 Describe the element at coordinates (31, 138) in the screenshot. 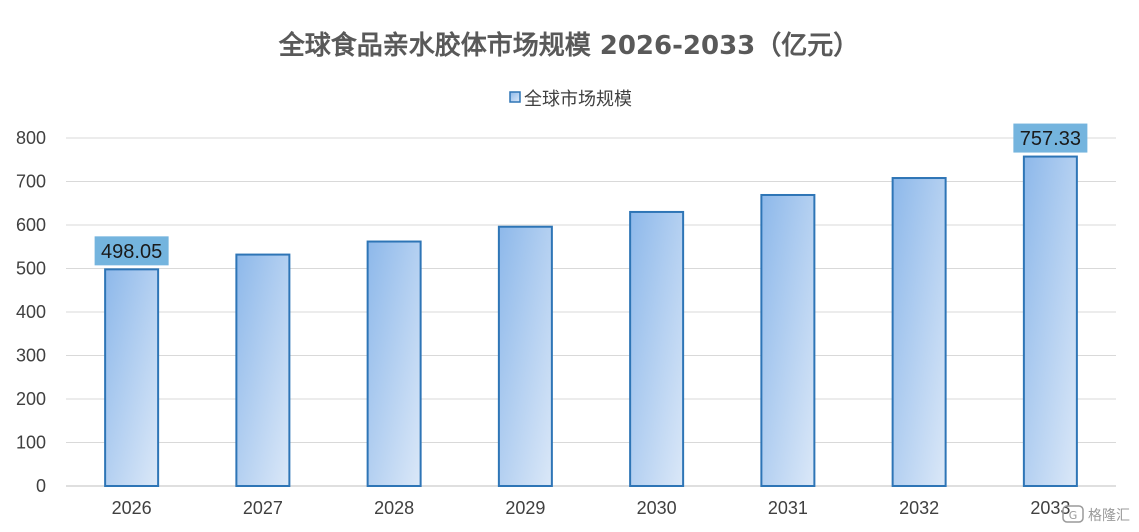

I see `y-tick-label: 800` at that location.